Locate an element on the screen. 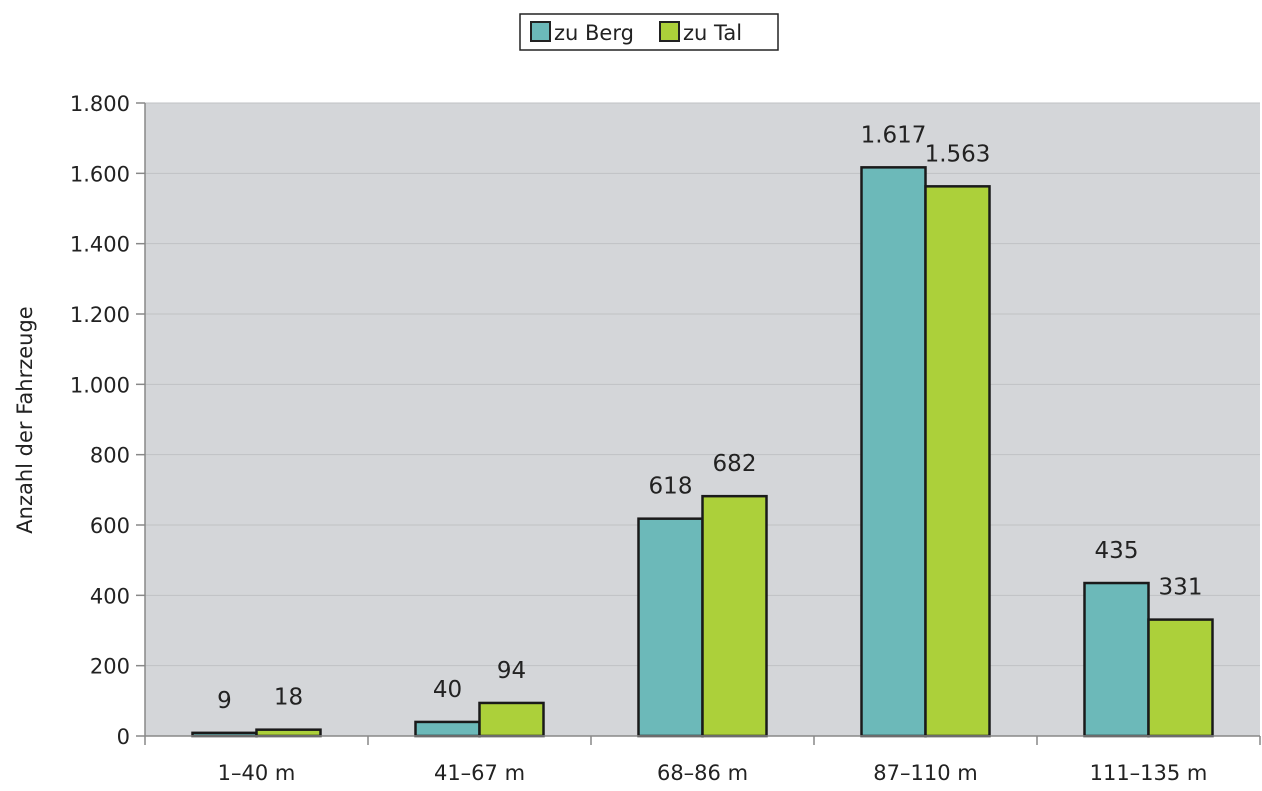 This screenshot has width=1262, height=791. data-label: 9 is located at coordinates (224, 701).